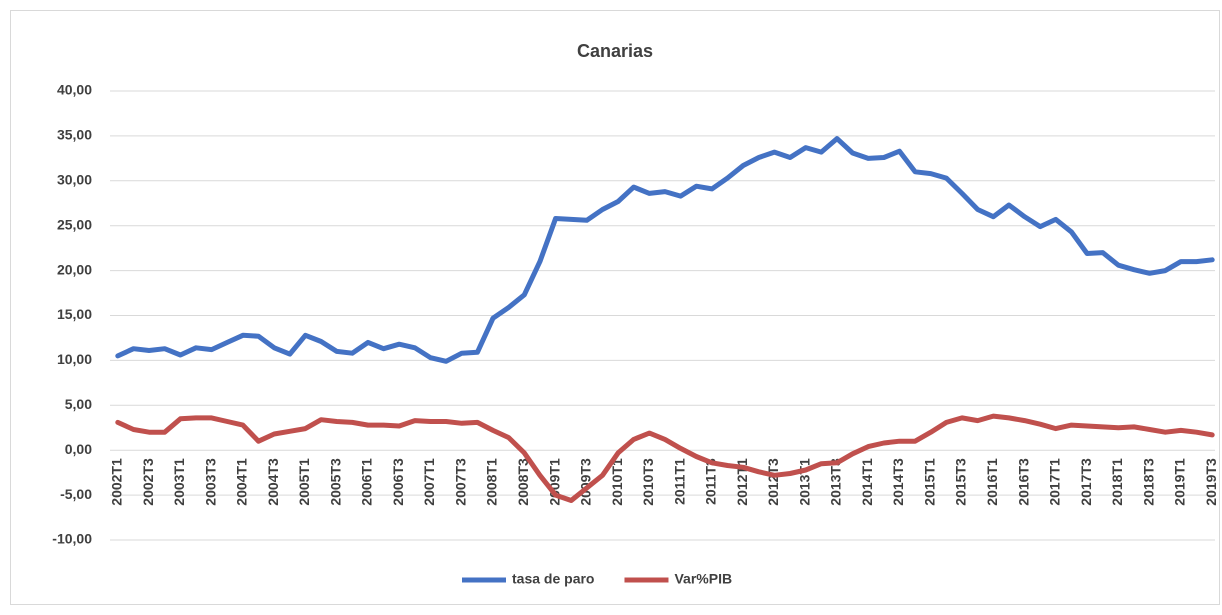  Describe the element at coordinates (492, 482) in the screenshot. I see `x-tick-label: 2008T1` at that location.